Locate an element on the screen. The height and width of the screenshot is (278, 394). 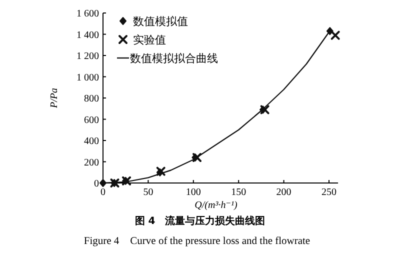
x-tick-label: 200 is located at coordinates (284, 192).